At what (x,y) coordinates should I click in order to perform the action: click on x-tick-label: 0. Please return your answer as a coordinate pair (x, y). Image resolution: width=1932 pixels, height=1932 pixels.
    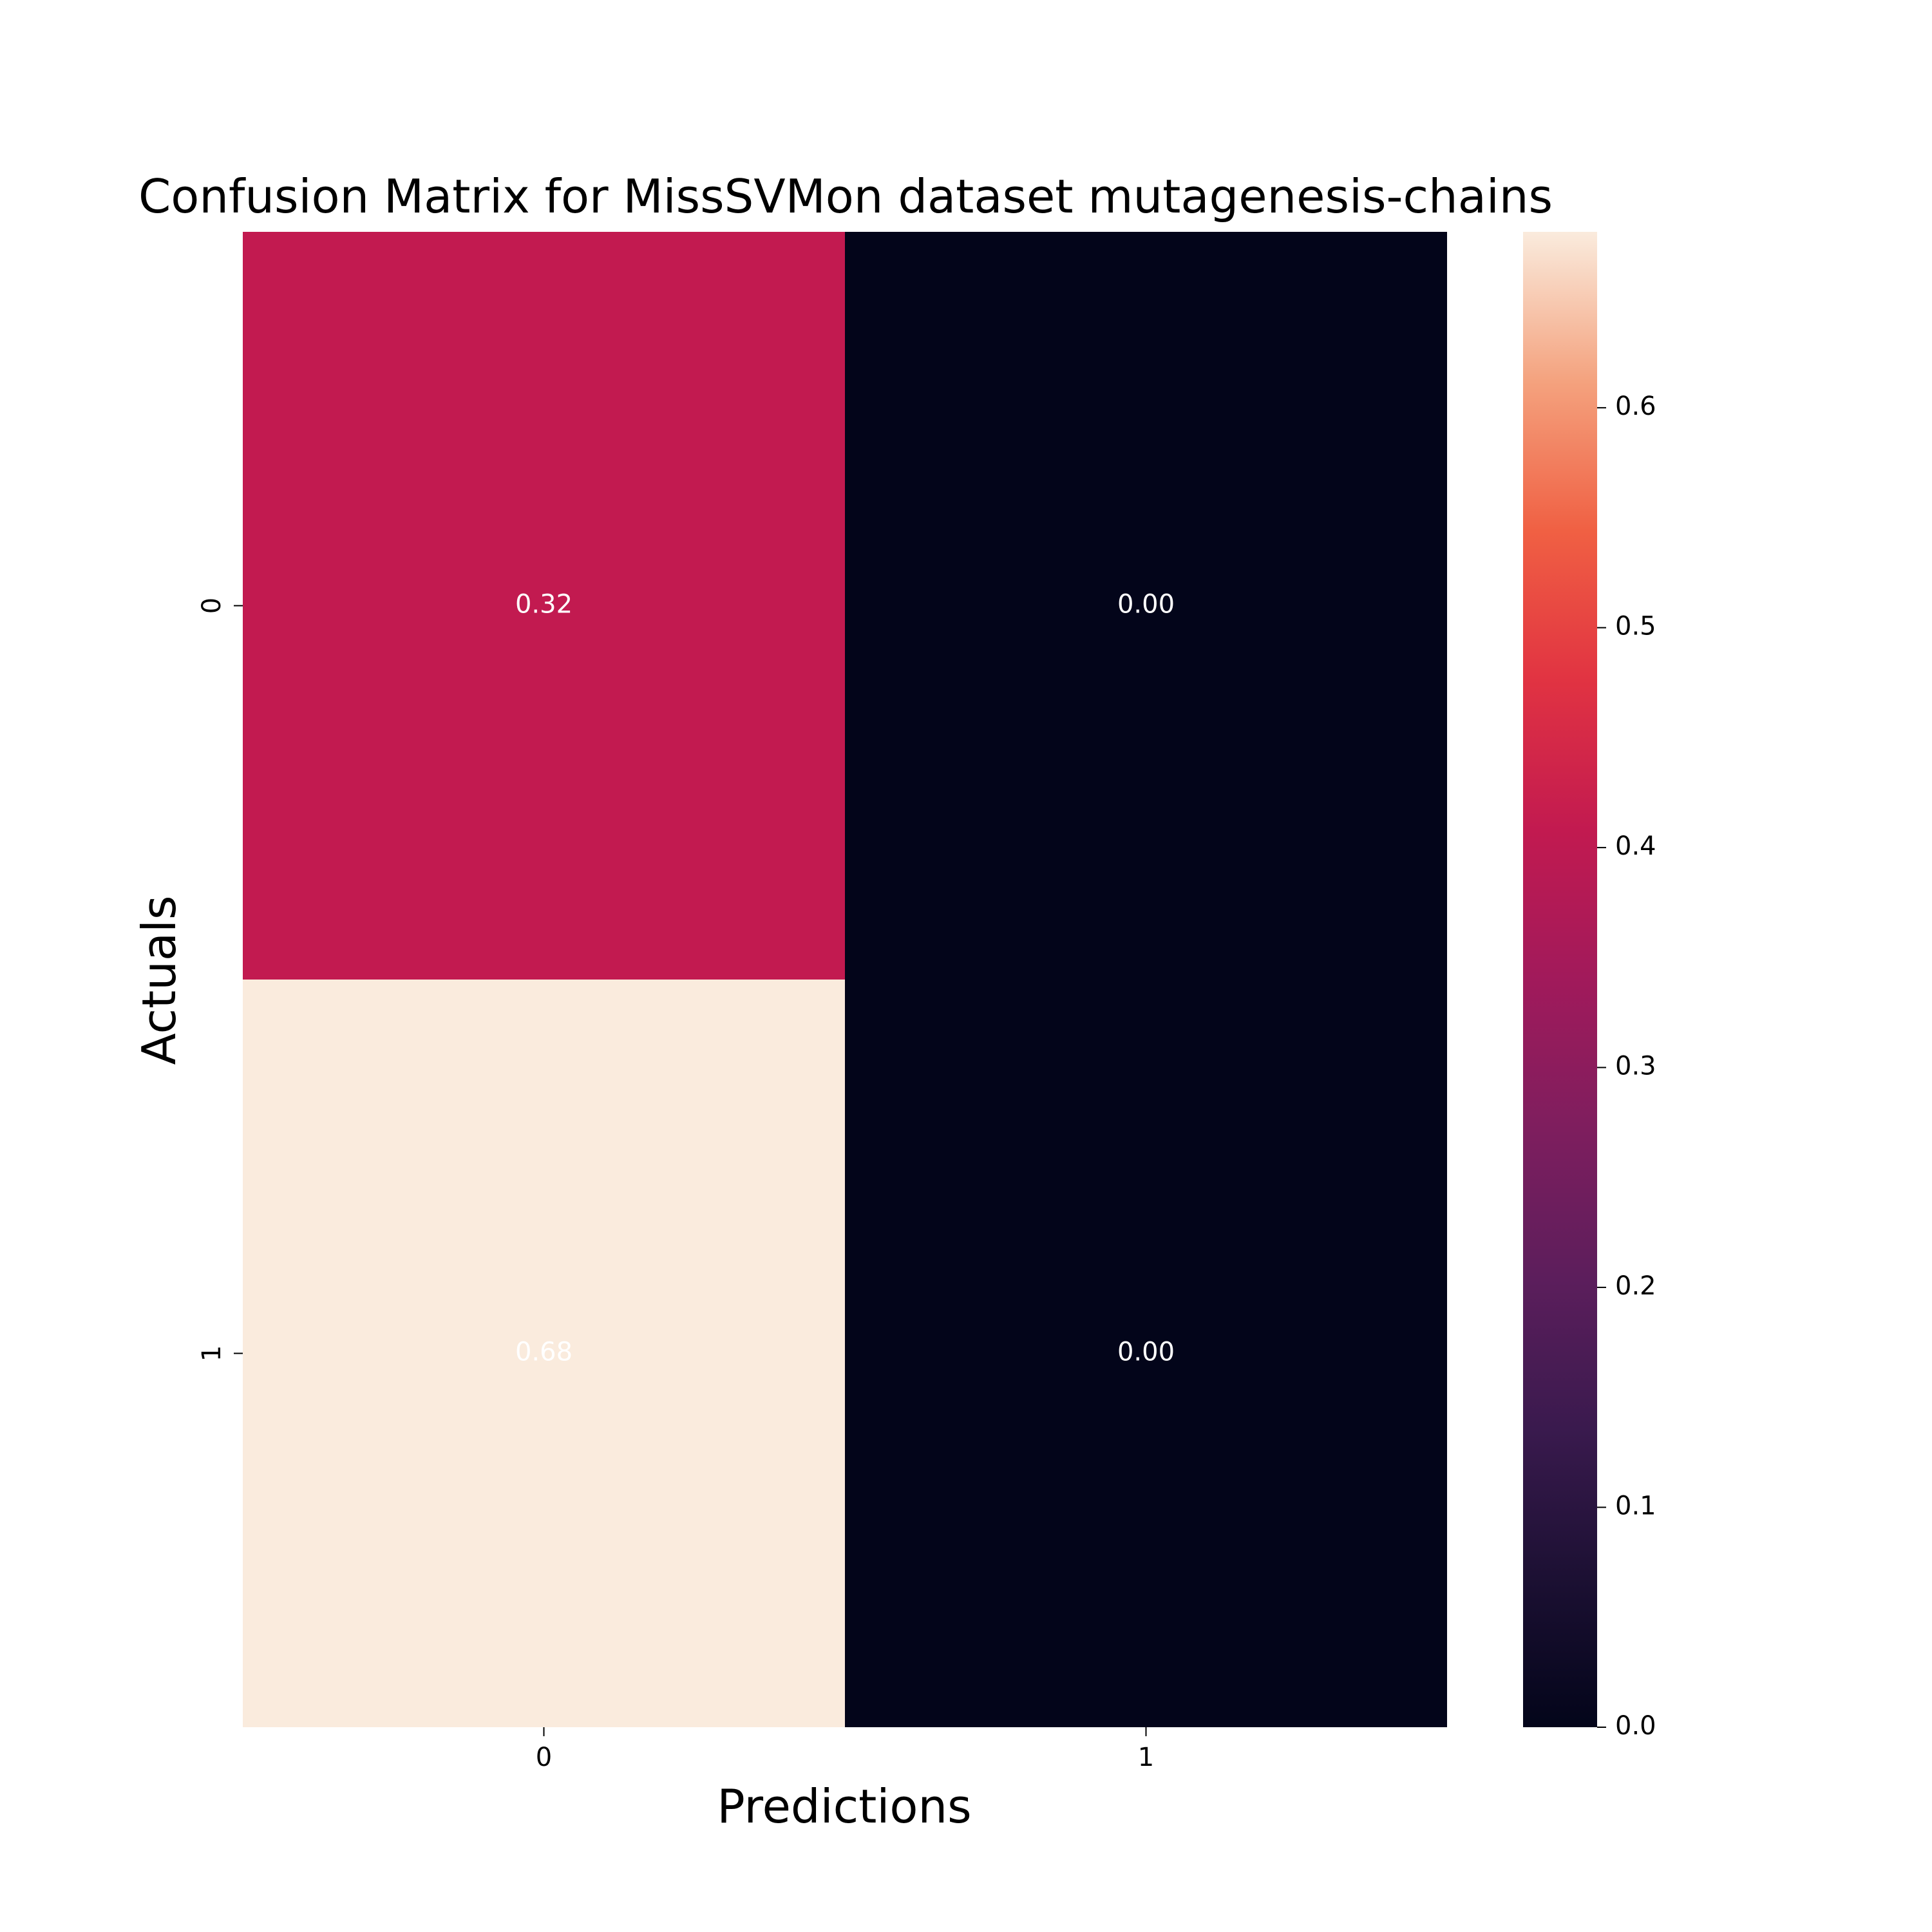
    Looking at the image, I should click on (544, 1758).